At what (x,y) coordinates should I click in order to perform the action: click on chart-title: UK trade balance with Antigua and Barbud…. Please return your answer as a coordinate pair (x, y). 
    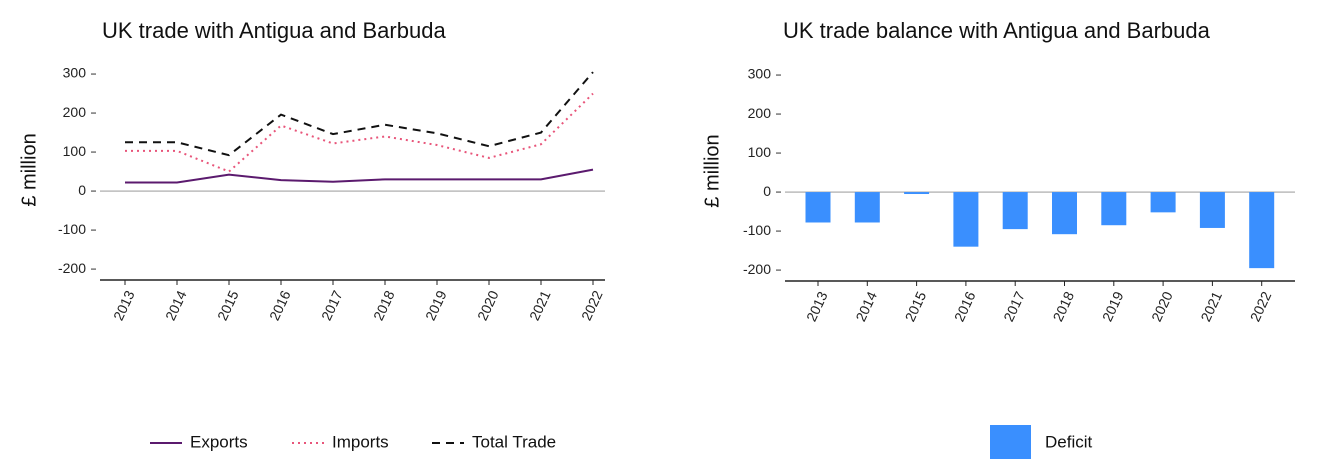
    Looking at the image, I should click on (997, 30).